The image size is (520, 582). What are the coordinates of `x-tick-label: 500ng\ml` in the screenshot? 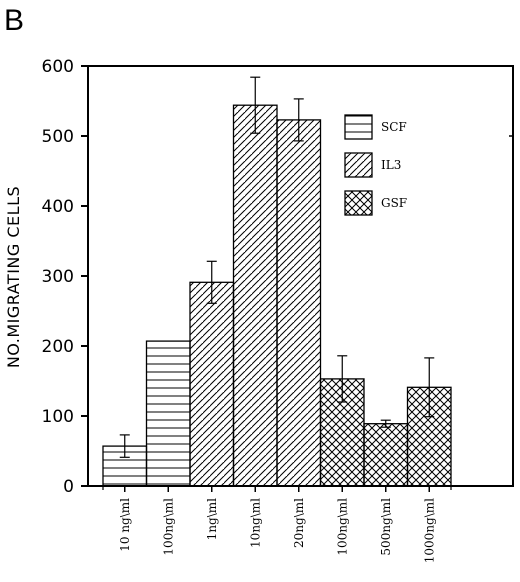 It's located at (386, 527).